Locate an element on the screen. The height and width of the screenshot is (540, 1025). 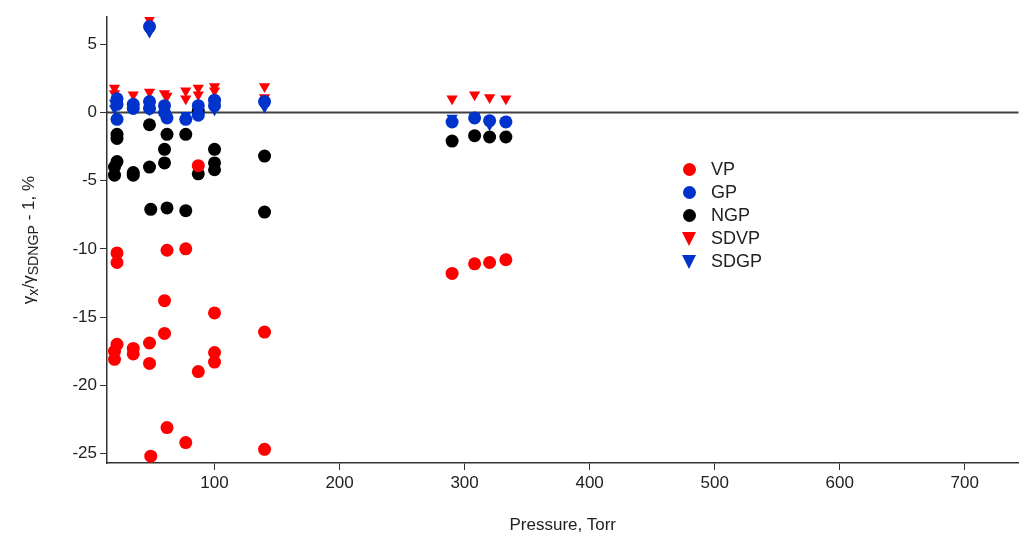
y-tick-label: -10 is located at coordinates (84, 248).